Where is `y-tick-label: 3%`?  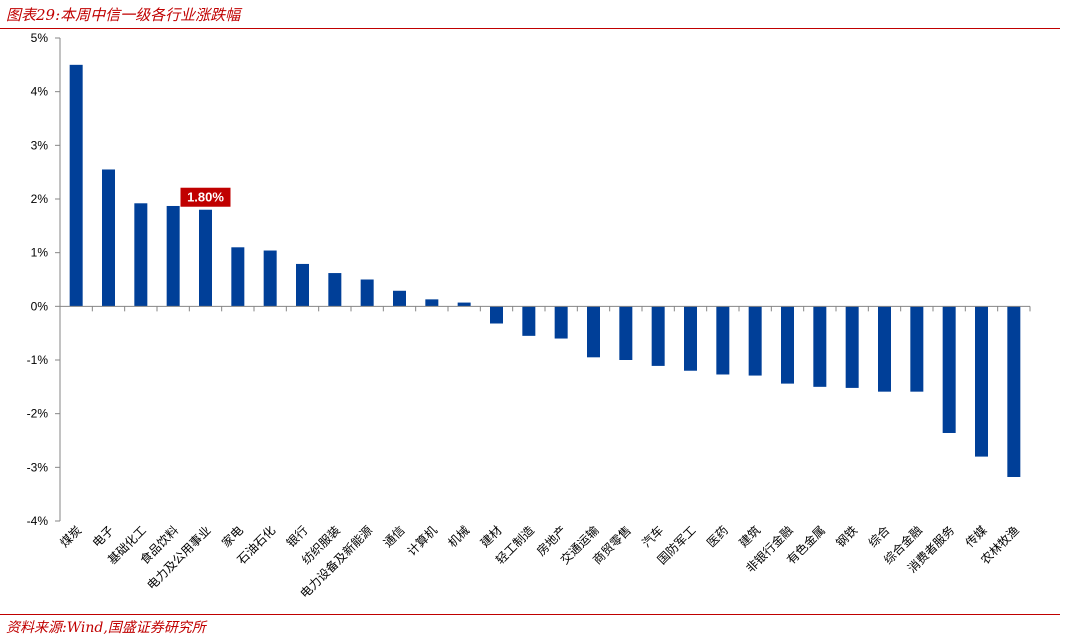
y-tick-label: 3% is located at coordinates (40, 145).